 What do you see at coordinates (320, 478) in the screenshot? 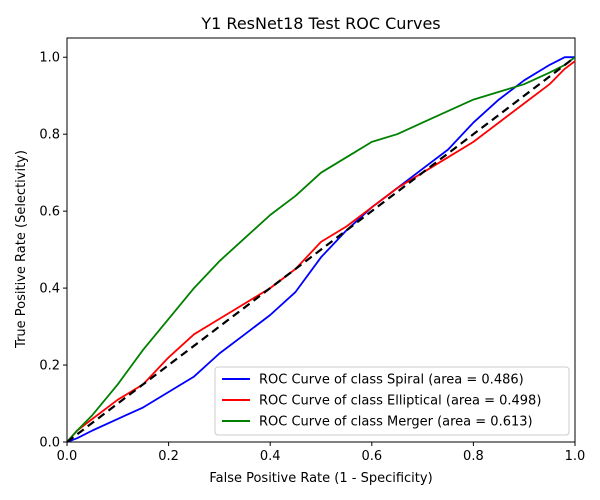
I see `x-axis-label: False Positive Rate (1 - Specificity)` at bounding box center [320, 478].